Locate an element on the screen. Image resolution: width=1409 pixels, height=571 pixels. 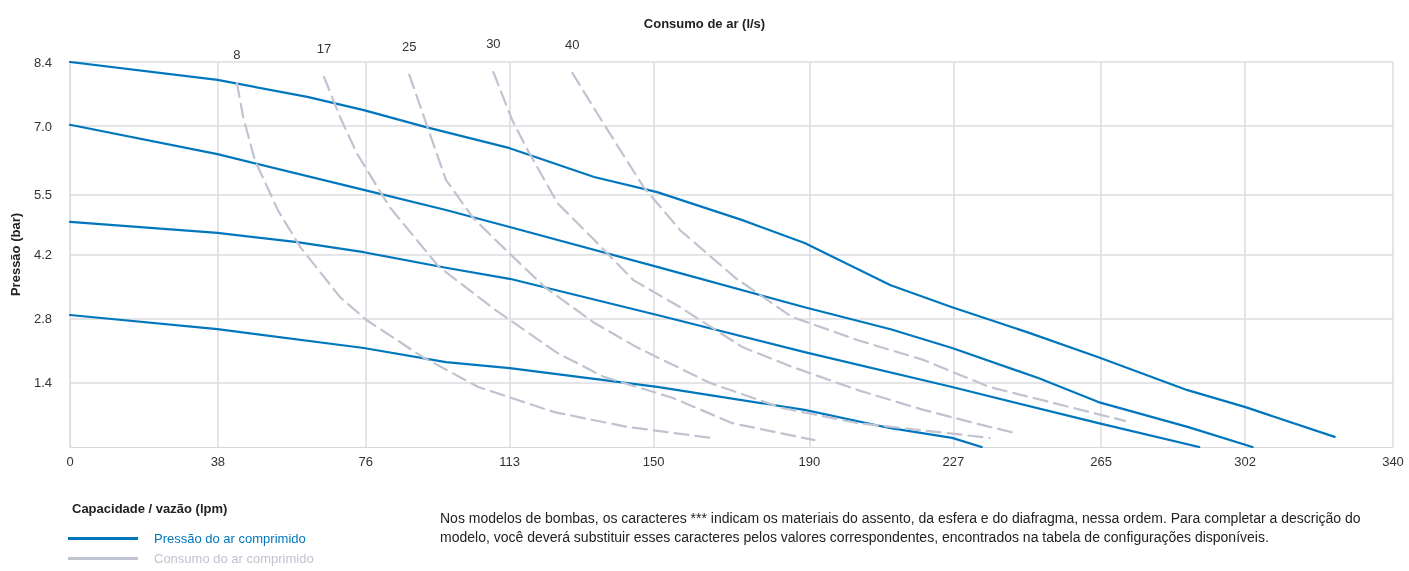
x-tick-label: 0 is located at coordinates (70, 461).